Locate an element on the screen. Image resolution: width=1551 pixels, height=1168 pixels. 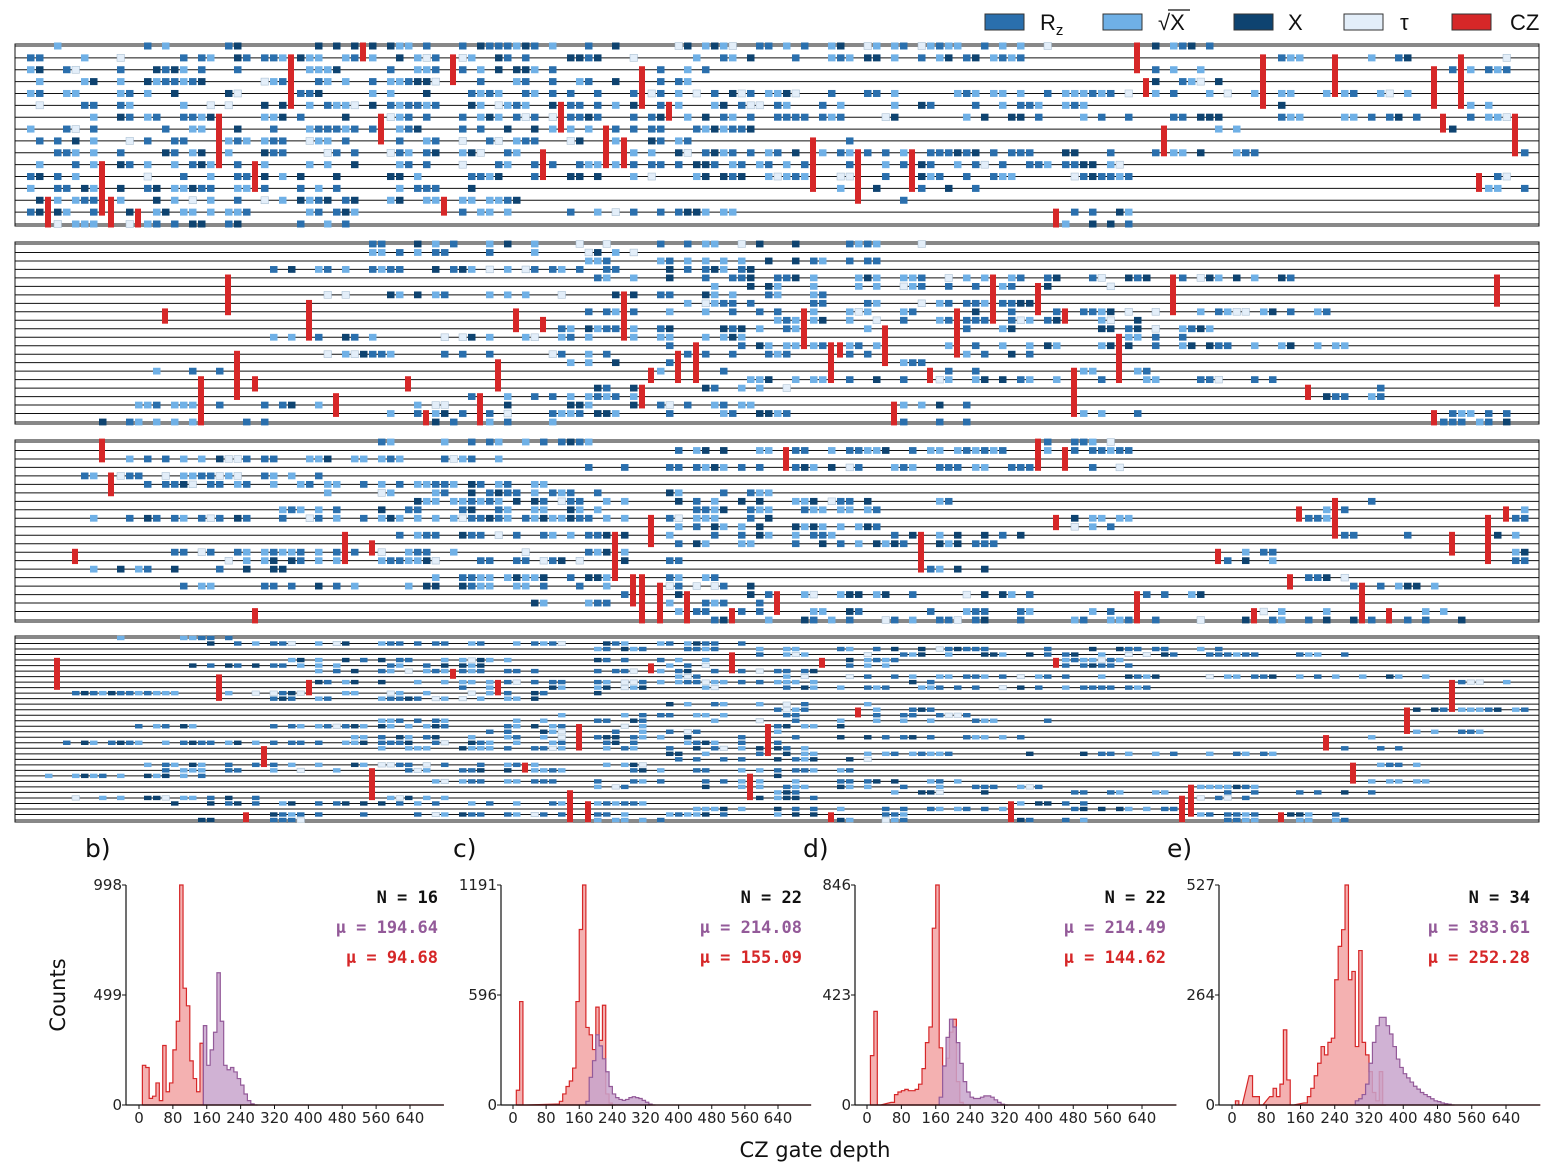
x-tick-label: 480 is located at coordinates (711, 1118).